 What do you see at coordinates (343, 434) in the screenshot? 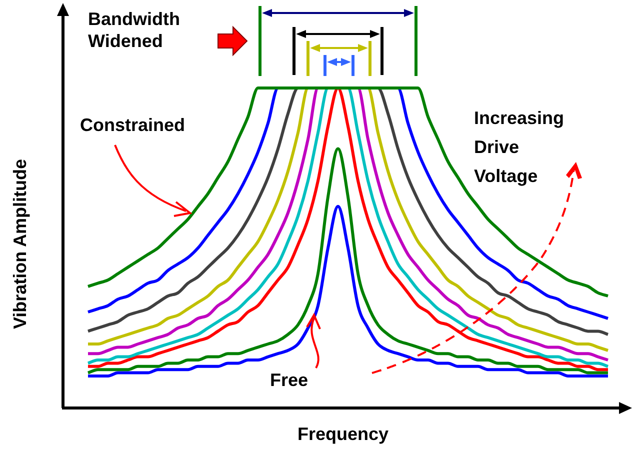
I see `x-axis-title: Frequency` at bounding box center [343, 434].